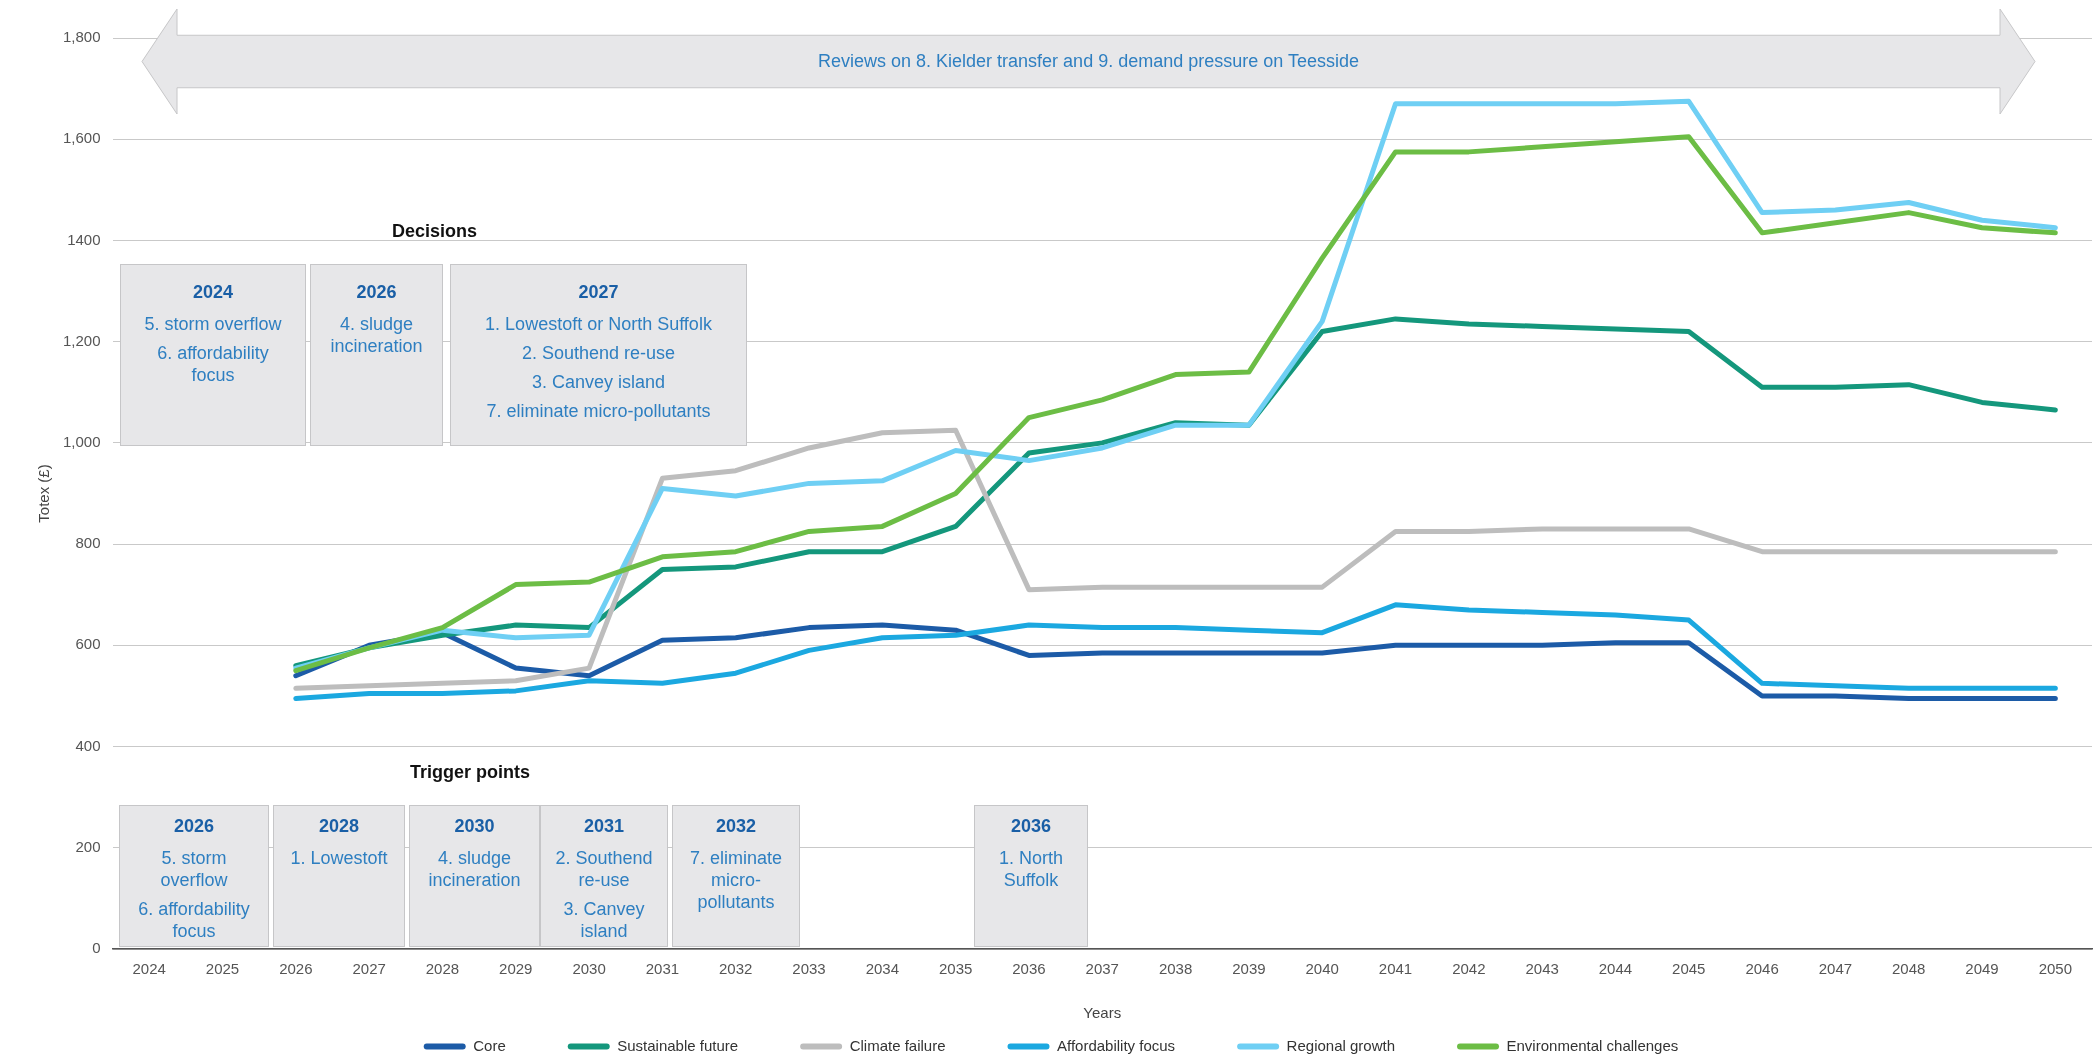 The height and width of the screenshot is (1064, 2094). I want to click on x-tick-label: 2036, so click(1029, 969).